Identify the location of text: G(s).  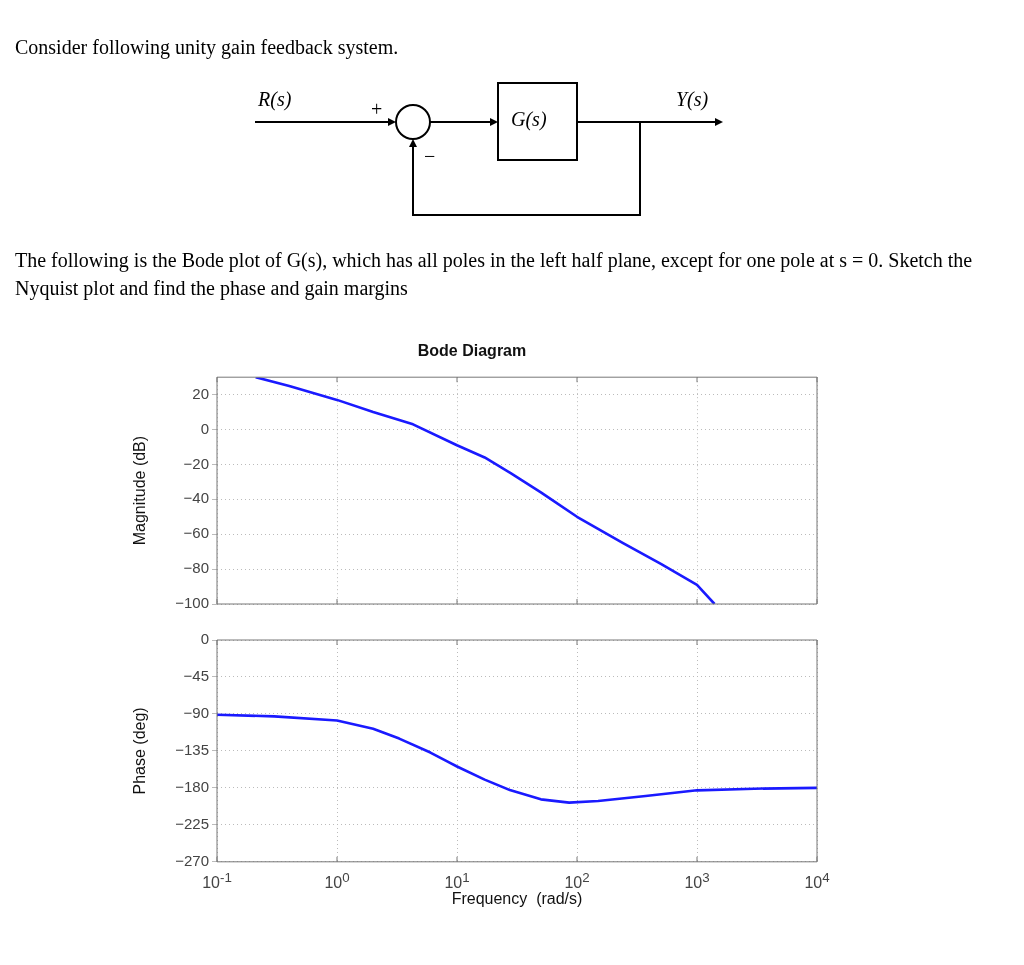
(529, 119).